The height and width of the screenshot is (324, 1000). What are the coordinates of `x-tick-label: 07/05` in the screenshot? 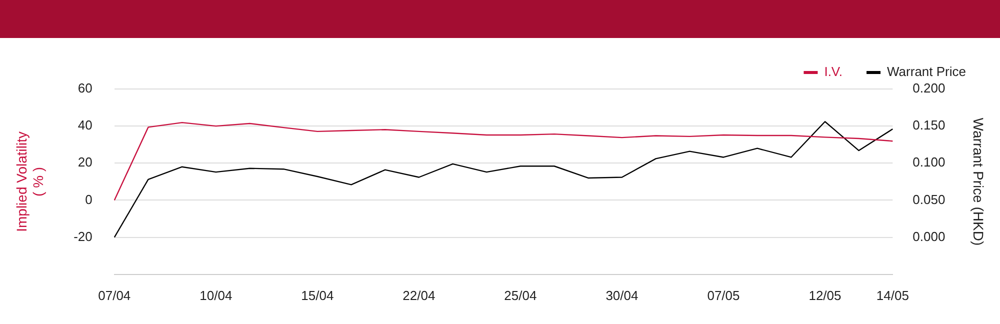 It's located at (723, 295).